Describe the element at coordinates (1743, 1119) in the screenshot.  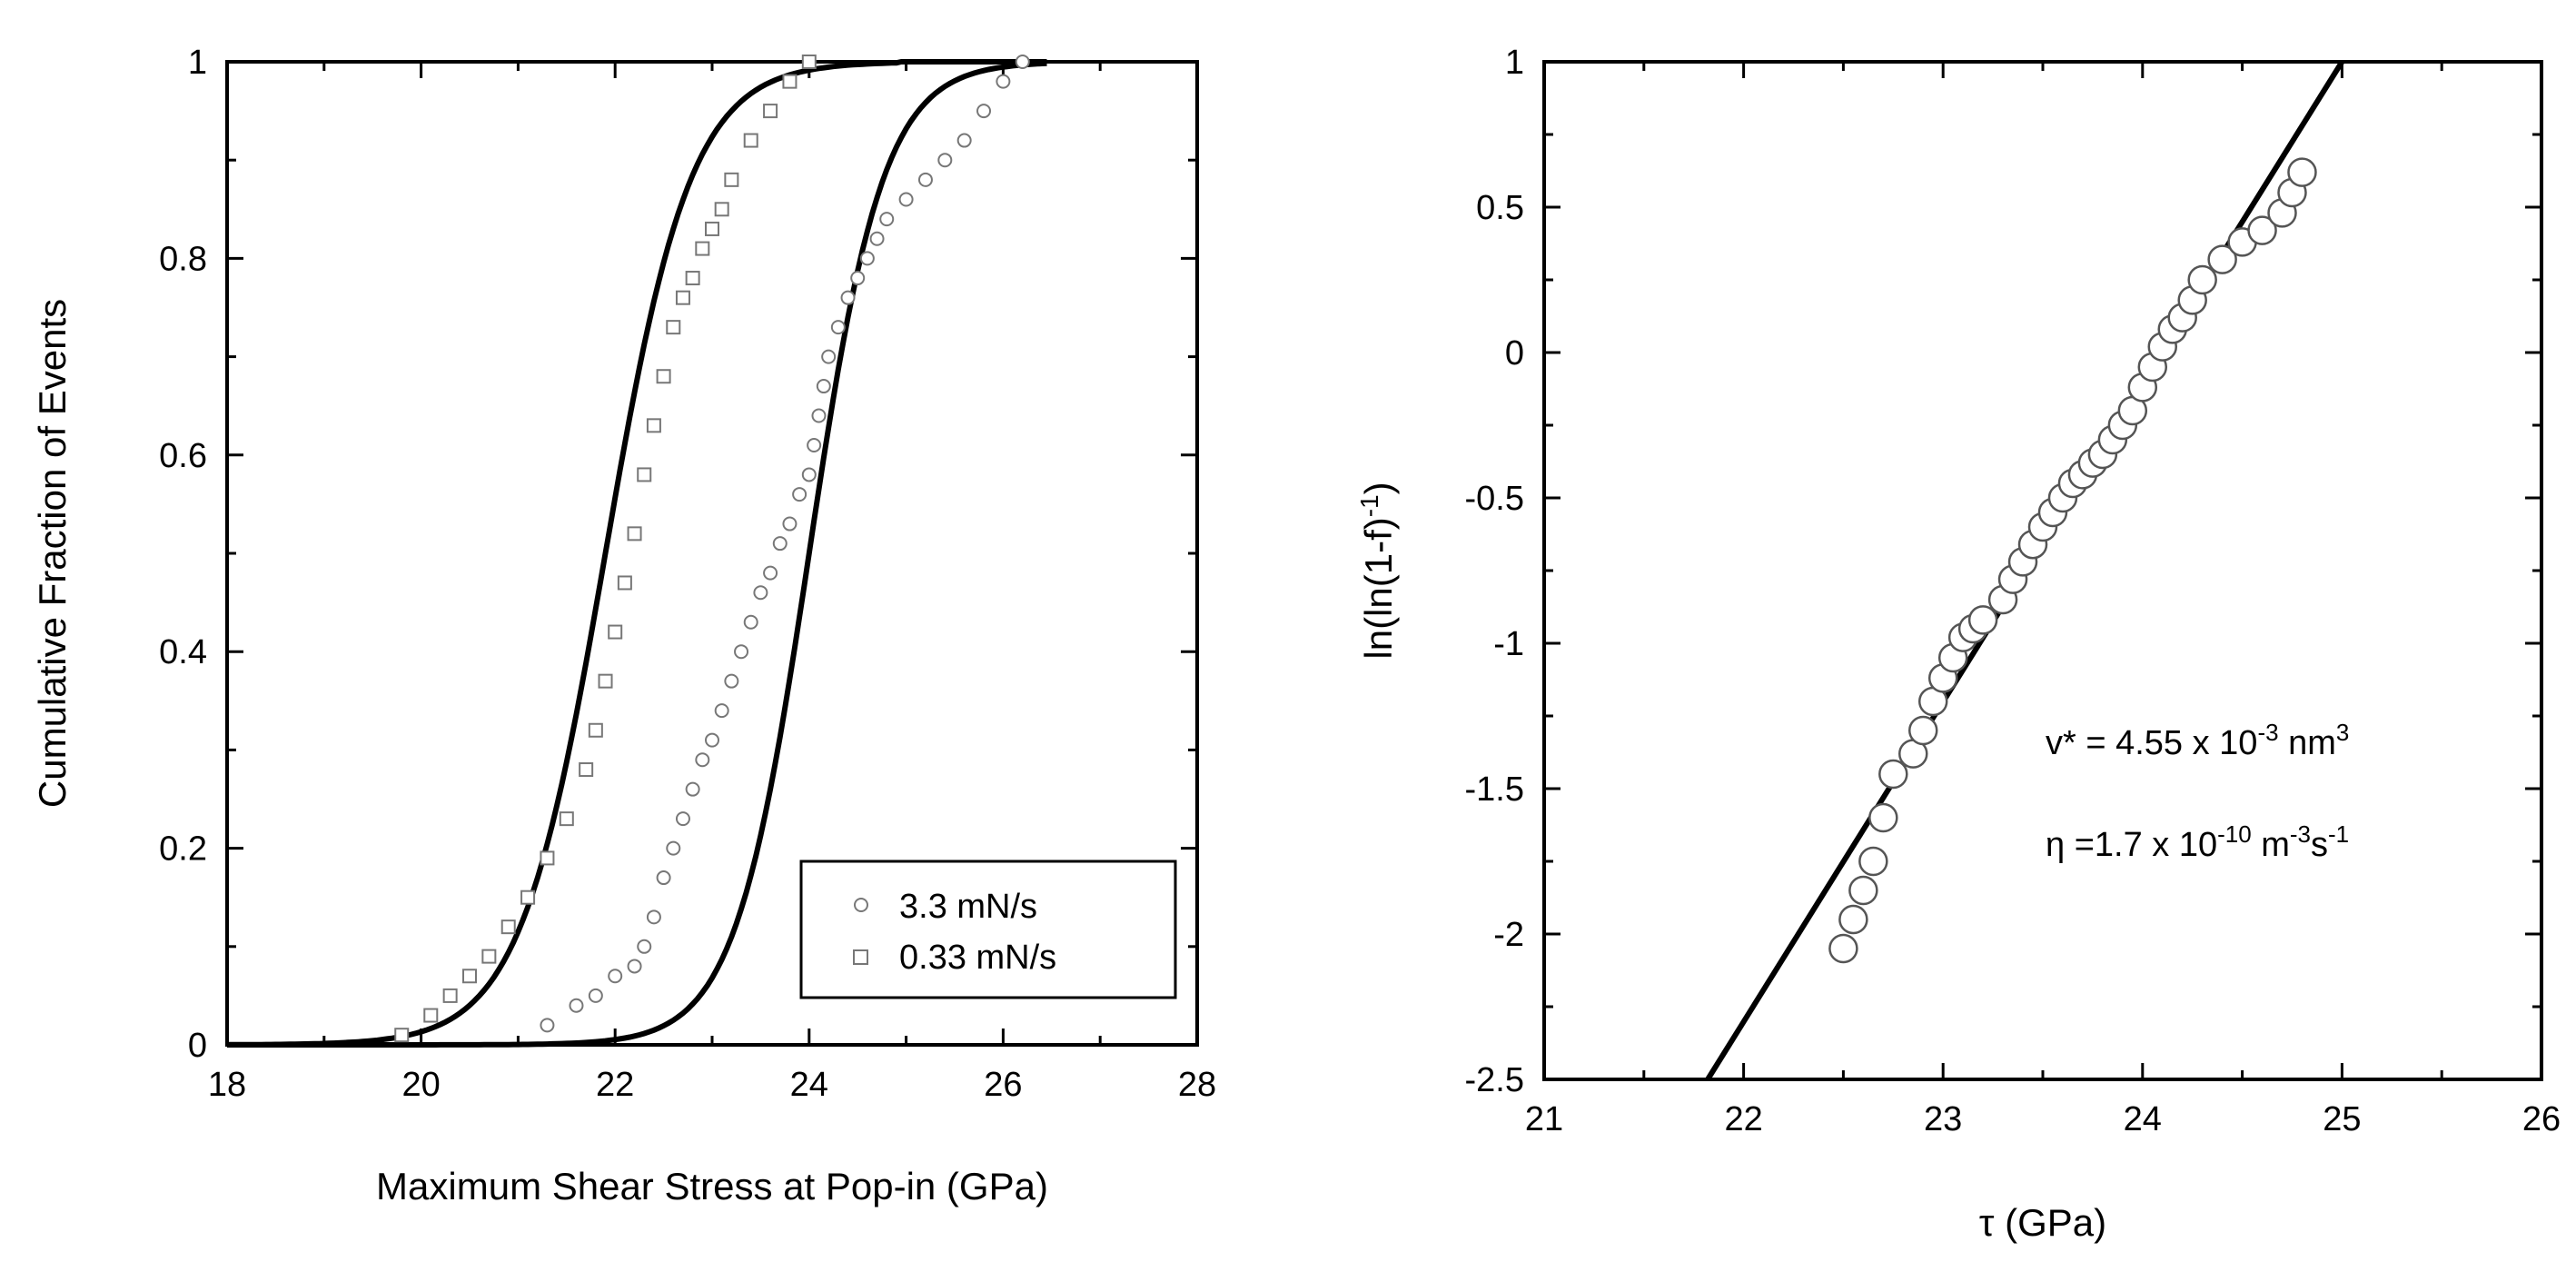
I see `right-xtick-label: 22` at that location.